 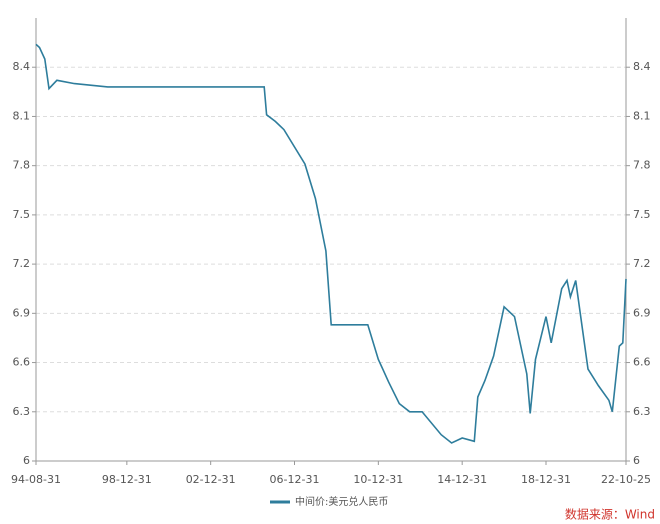 I want to click on y2-tick-label: 7.5, so click(x=642, y=214).